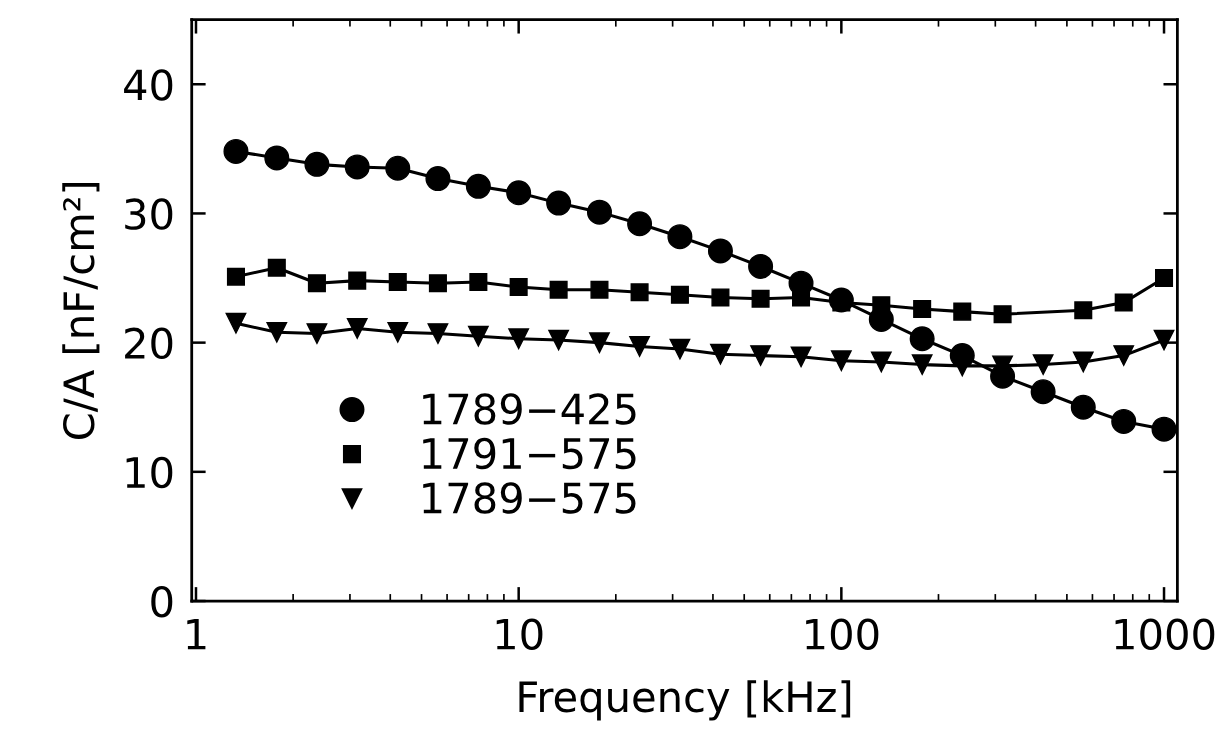 Image resolution: width=1229 pixels, height=756 pixels. What do you see at coordinates (519, 634) in the screenshot?
I see `x-tick-label: 10` at bounding box center [519, 634].